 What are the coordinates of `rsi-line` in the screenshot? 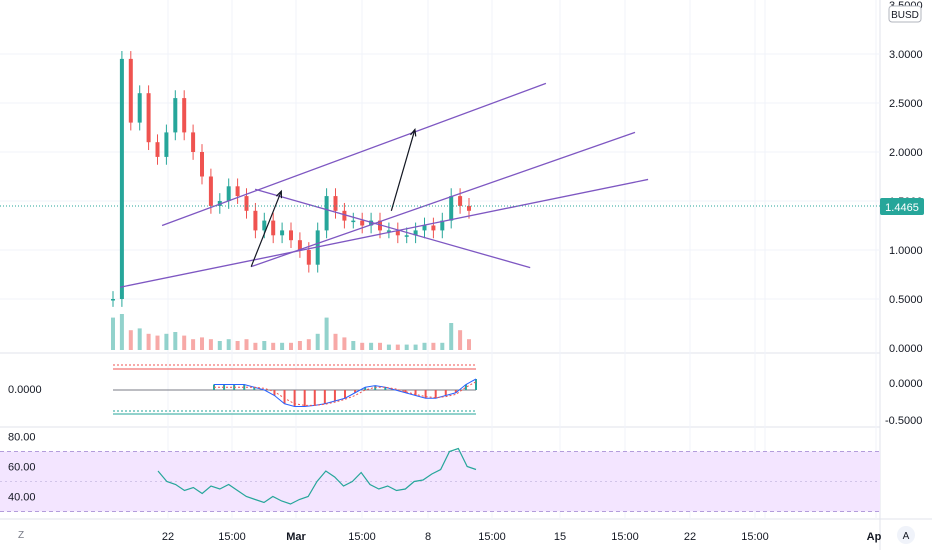 It's located at (317, 476).